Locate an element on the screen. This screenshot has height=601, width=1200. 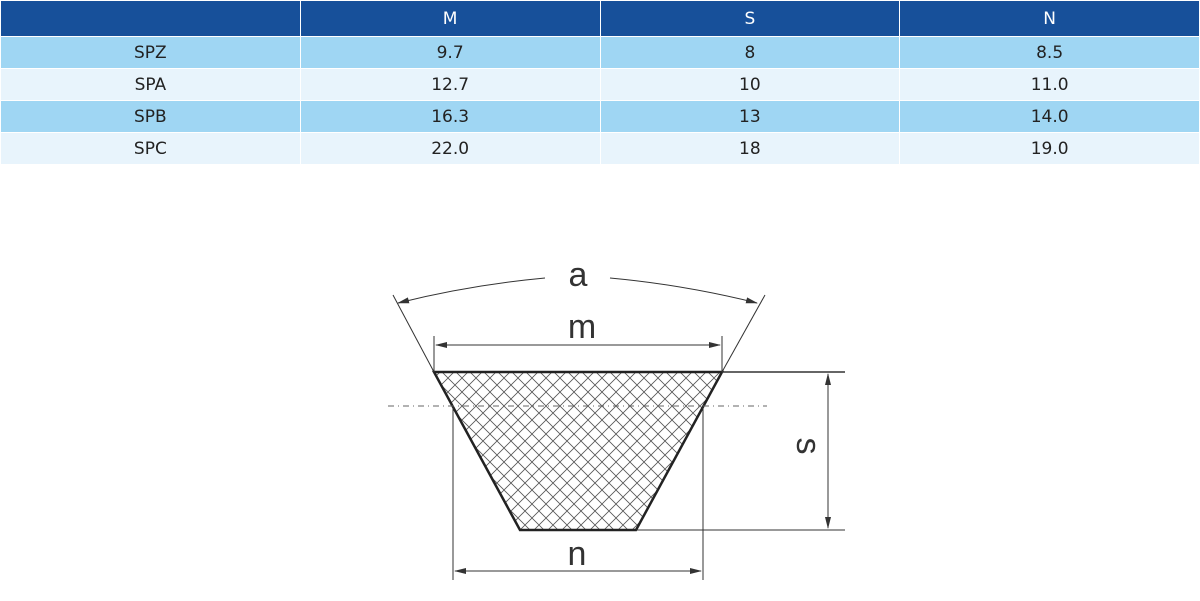
cell: 8.5 is located at coordinates (1049, 52).